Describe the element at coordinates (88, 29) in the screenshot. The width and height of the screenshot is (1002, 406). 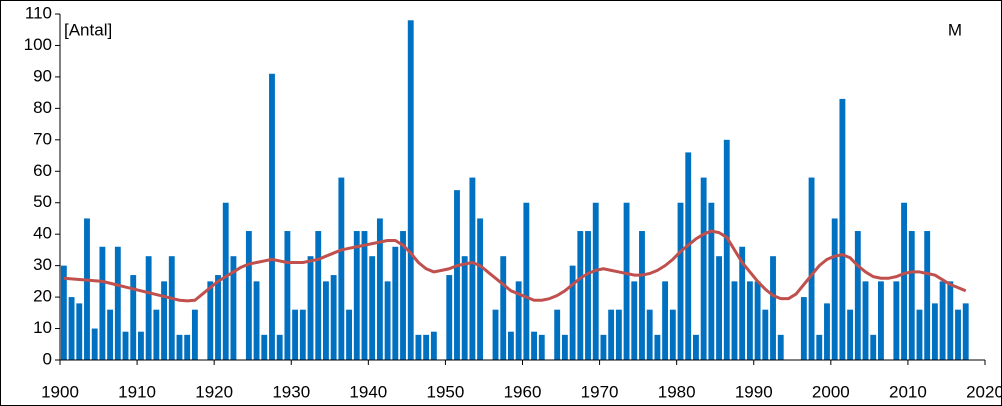
I see `annotation: [Antal]` at that location.